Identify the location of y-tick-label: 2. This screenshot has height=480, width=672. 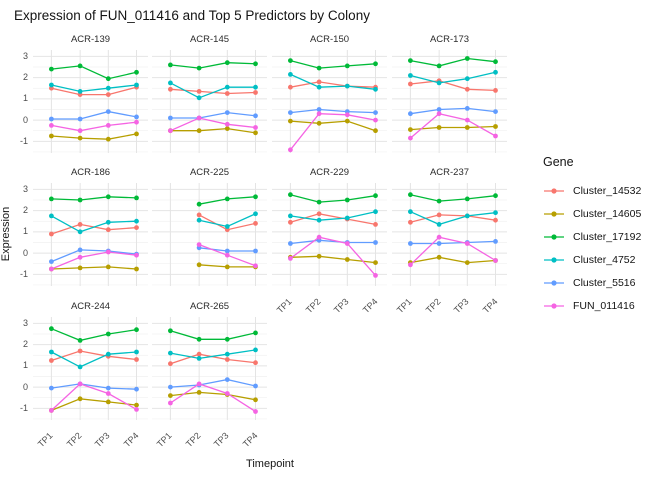
(25, 210).